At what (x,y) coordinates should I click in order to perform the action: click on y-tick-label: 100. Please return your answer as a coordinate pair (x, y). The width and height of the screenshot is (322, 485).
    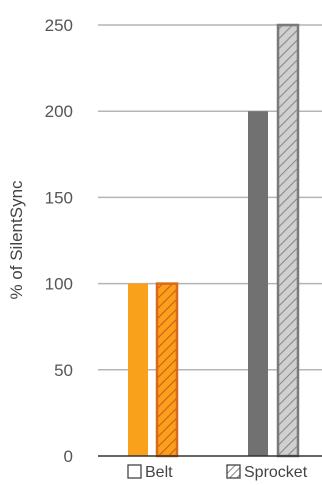
    Looking at the image, I should click on (59, 284).